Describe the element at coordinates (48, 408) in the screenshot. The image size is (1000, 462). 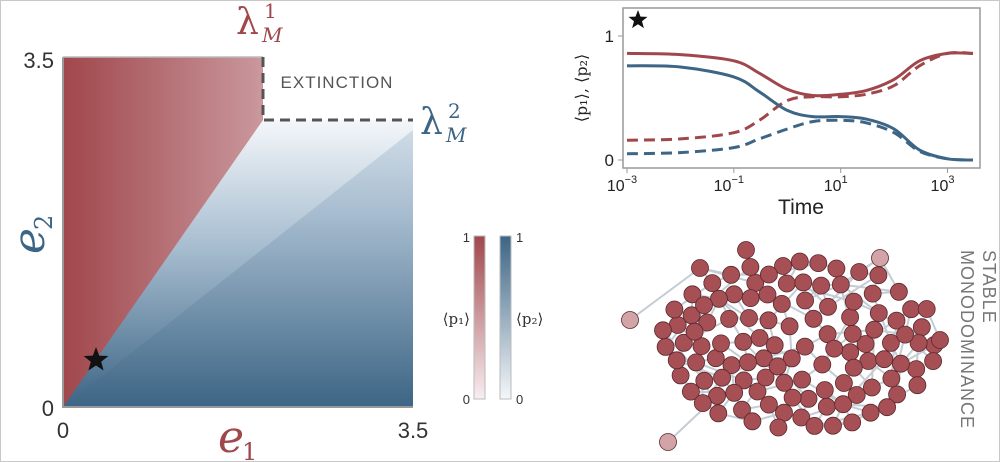
I see `y-tick-min: 0` at that location.